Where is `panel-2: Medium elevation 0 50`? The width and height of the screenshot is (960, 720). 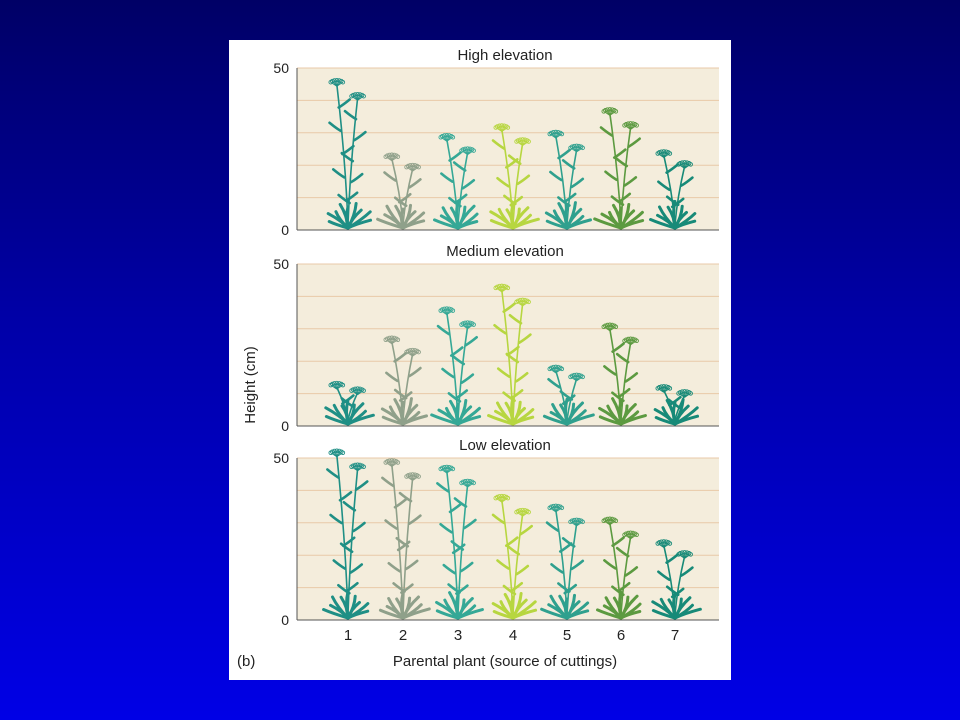 panel-2: Medium elevation 0 50 is located at coordinates (496, 338).